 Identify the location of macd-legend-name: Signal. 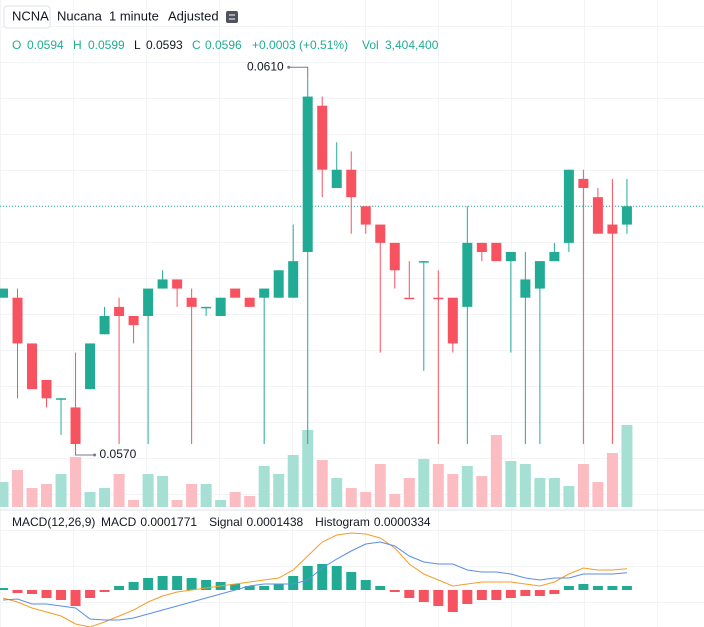
(225, 522).